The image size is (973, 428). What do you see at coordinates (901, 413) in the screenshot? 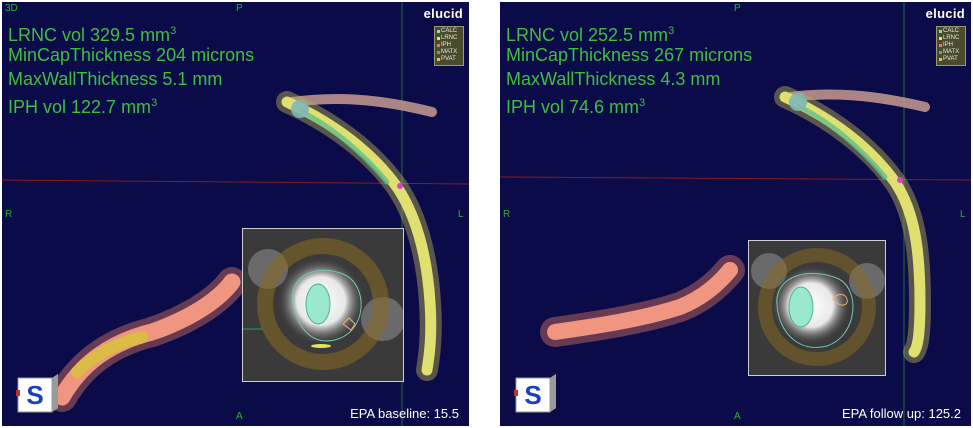
I see `epa-score: EPA follow up: 125.2` at bounding box center [901, 413].